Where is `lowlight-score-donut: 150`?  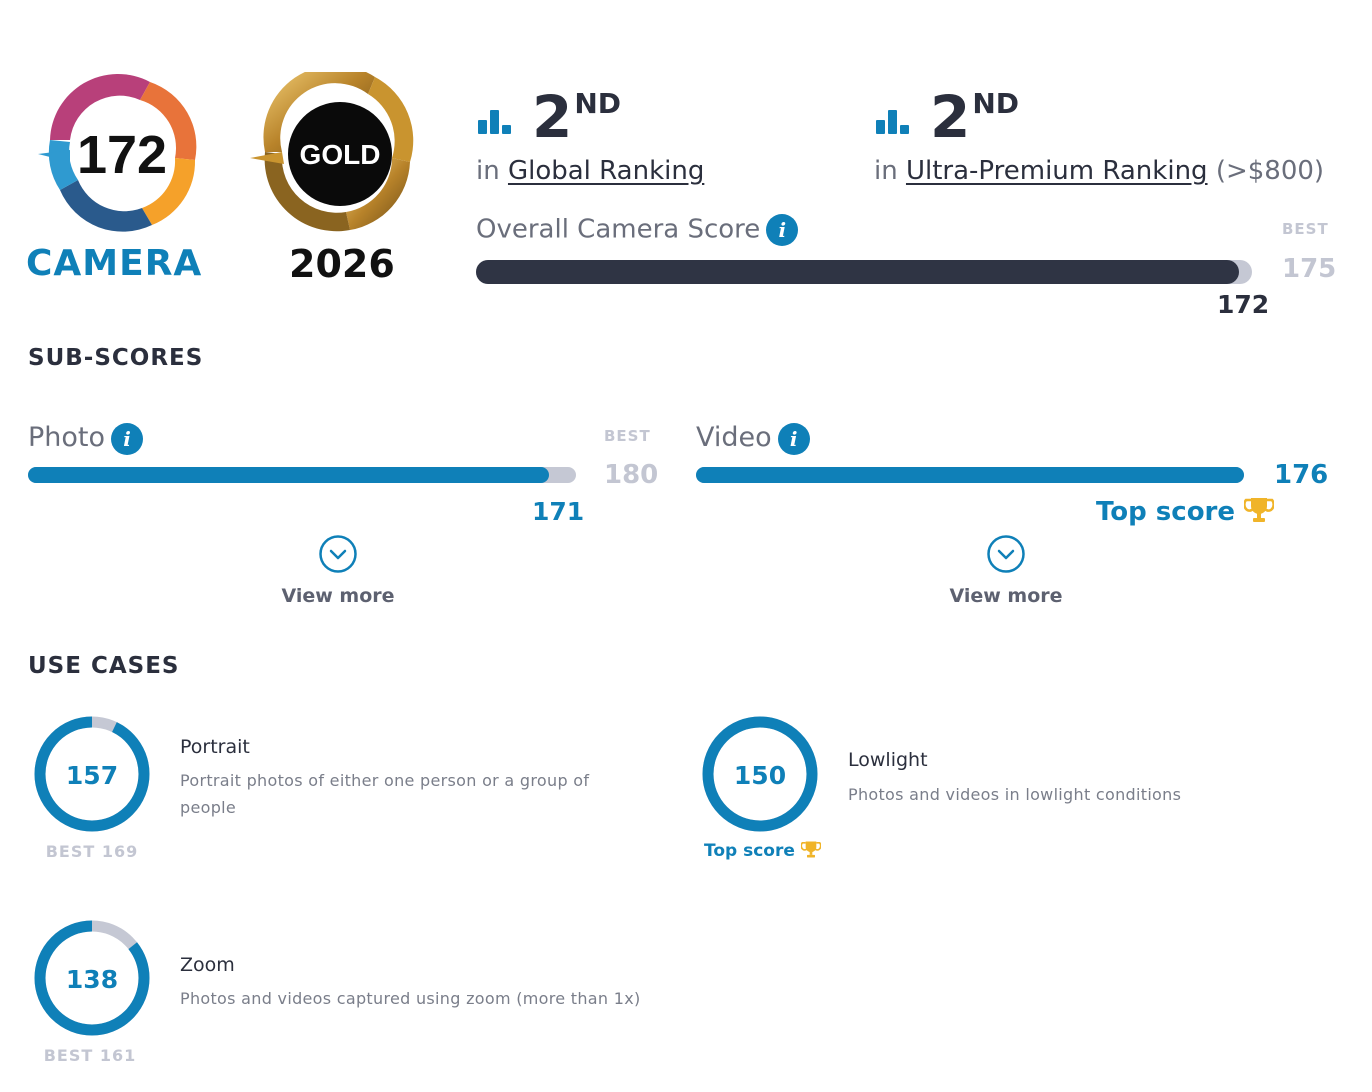 lowlight-score-donut: 150 is located at coordinates (760, 774).